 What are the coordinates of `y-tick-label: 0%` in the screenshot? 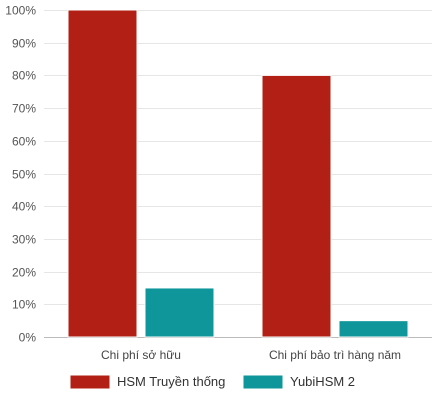 It's located at (28, 338).